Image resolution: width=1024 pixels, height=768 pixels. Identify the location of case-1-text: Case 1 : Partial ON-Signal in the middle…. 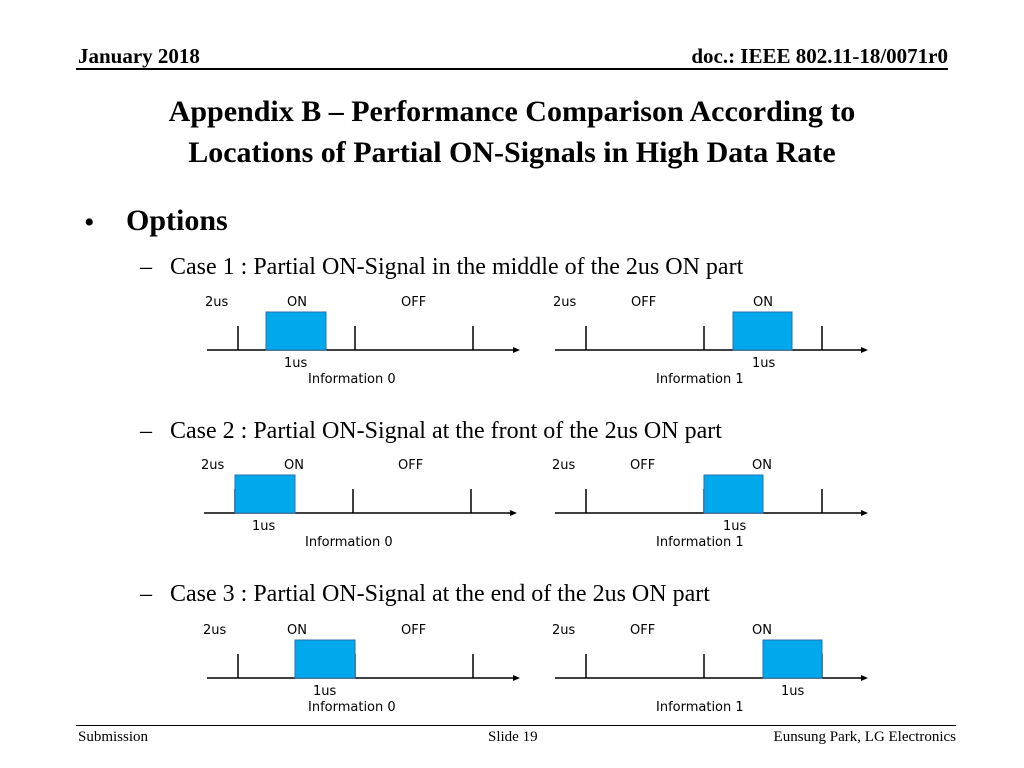
(457, 267).